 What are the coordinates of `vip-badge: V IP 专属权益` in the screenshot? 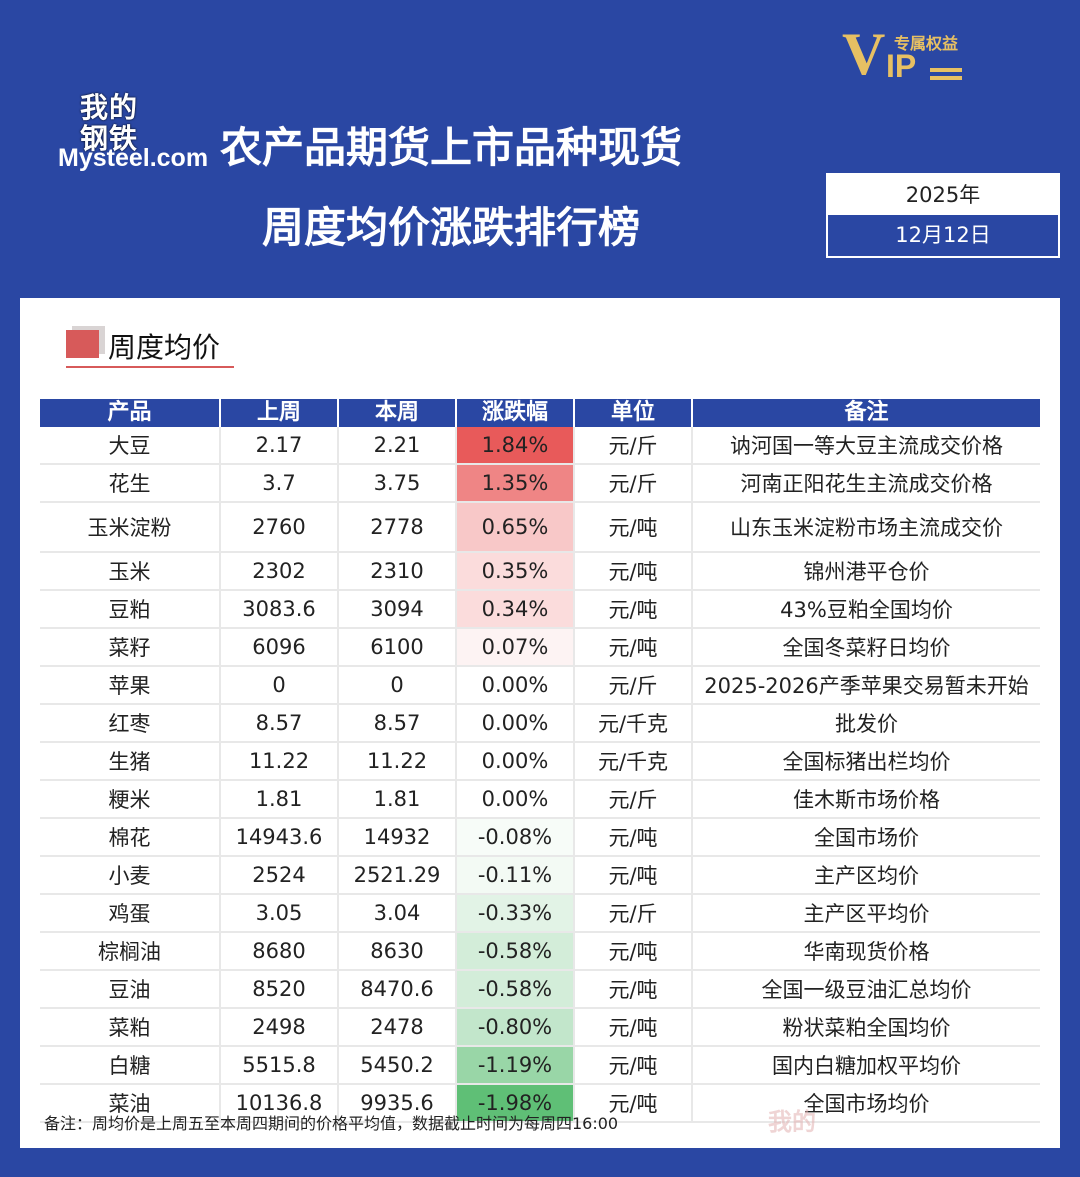 It's located at (912, 55).